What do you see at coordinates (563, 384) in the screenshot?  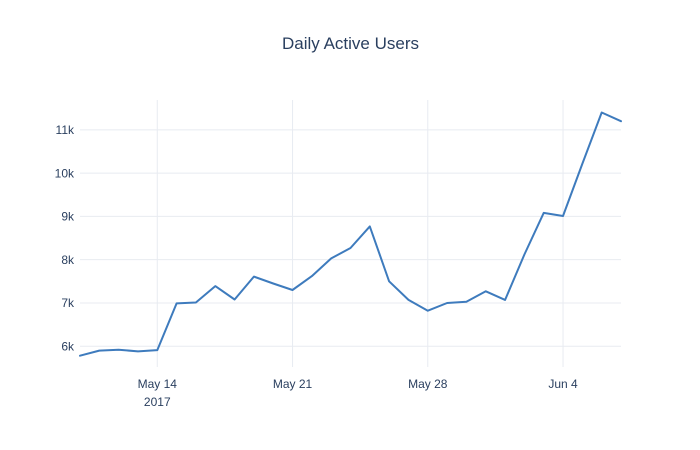 I see `x-tick-label: Jun 4` at bounding box center [563, 384].